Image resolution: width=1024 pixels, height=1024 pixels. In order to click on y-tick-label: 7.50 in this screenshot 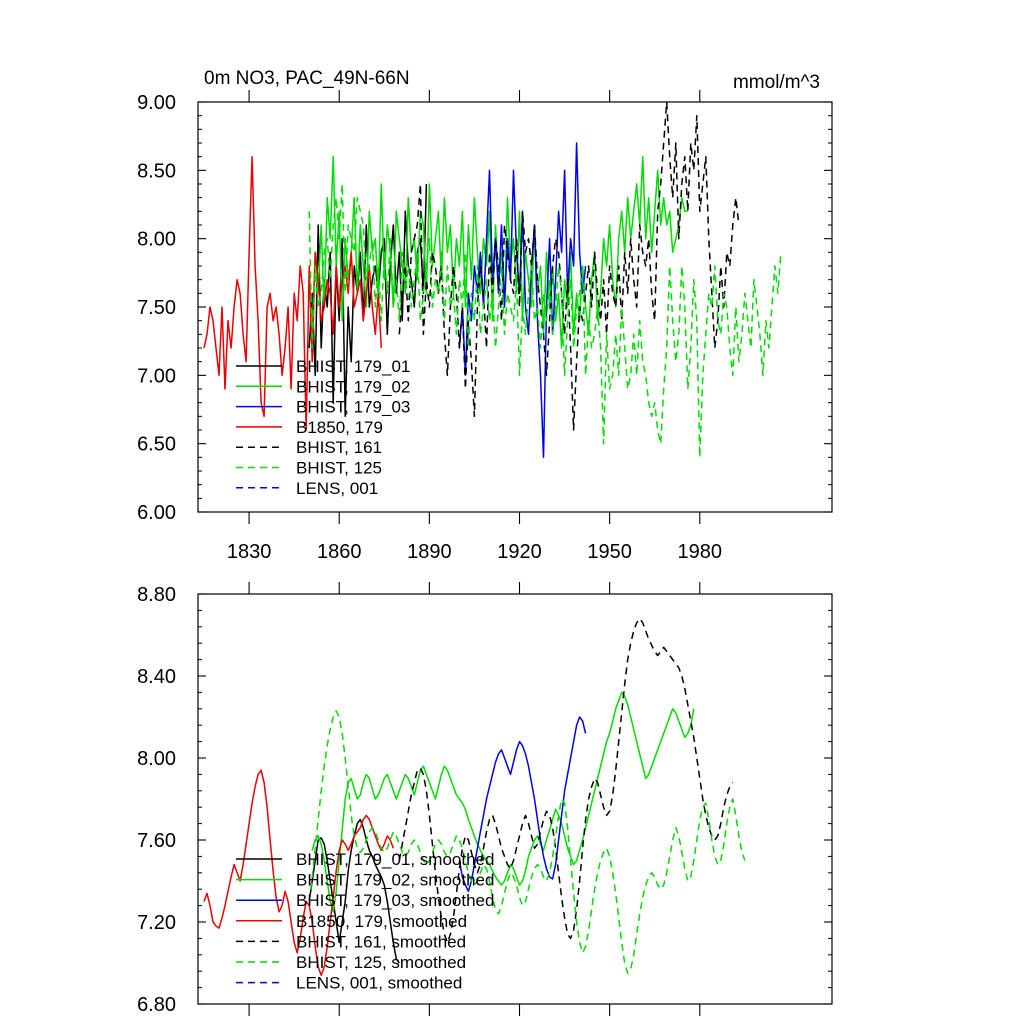, I will do `click(156, 308)`.